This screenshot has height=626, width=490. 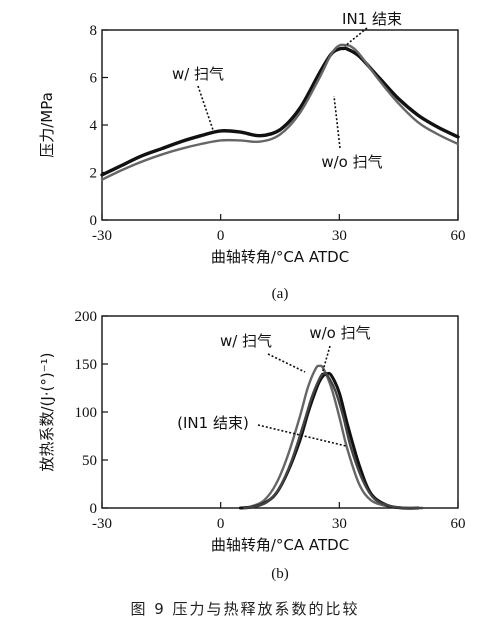 What do you see at coordinates (47, 125) in the screenshot?
I see `chart-a-ylabel: 压力/MPa` at bounding box center [47, 125].